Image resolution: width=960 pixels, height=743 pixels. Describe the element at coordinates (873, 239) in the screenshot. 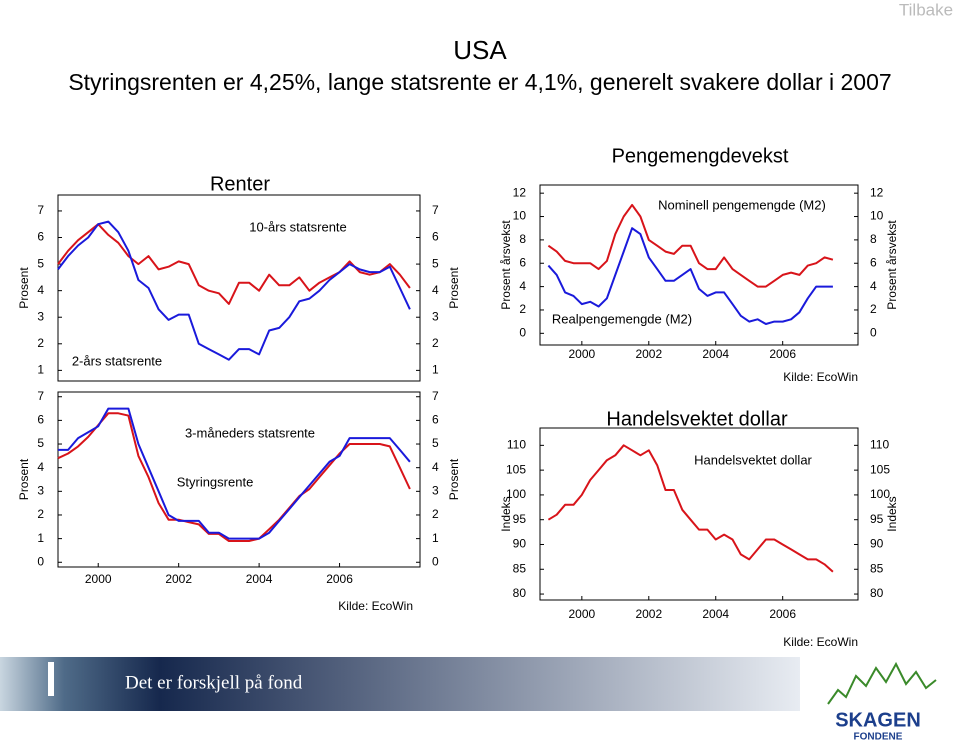

I see `y2-tick-label: 8` at that location.